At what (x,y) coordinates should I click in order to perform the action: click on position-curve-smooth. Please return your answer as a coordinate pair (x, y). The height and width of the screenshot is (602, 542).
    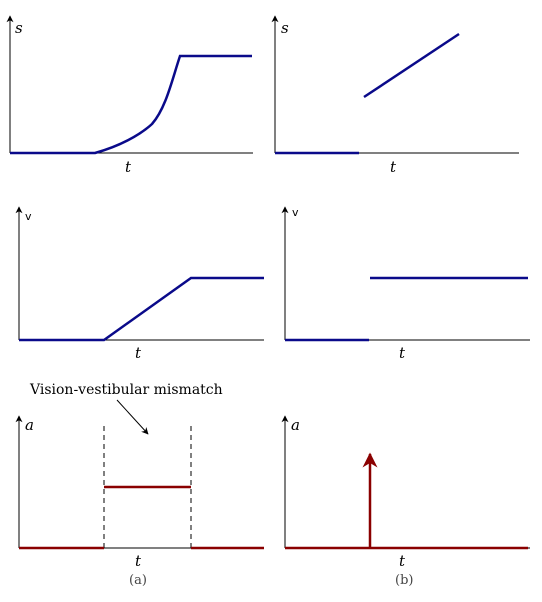
    Looking at the image, I should click on (131, 104).